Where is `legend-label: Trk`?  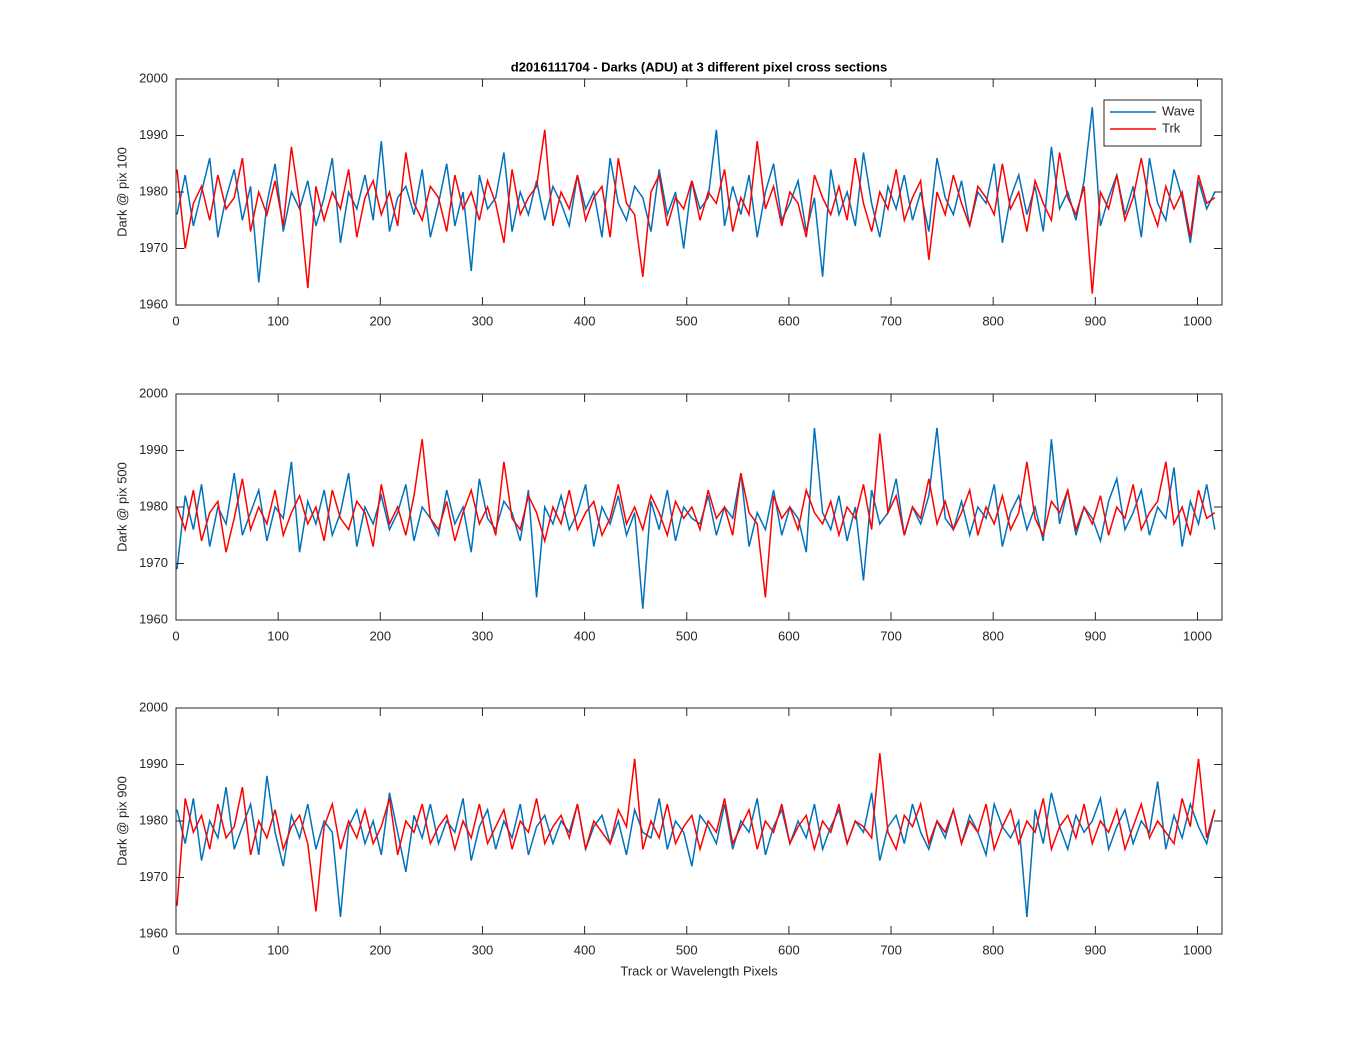
legend-label: Trk is located at coordinates (1171, 127).